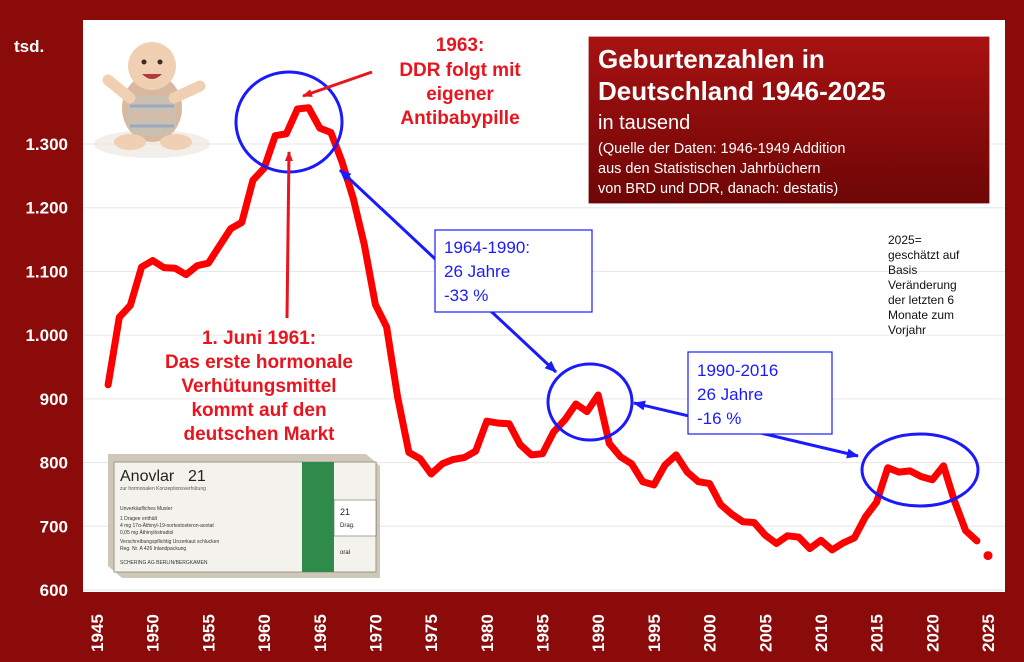  What do you see at coordinates (737, 370) in the screenshot?
I see `info-box-2-line-1: 1990-2016` at bounding box center [737, 370].